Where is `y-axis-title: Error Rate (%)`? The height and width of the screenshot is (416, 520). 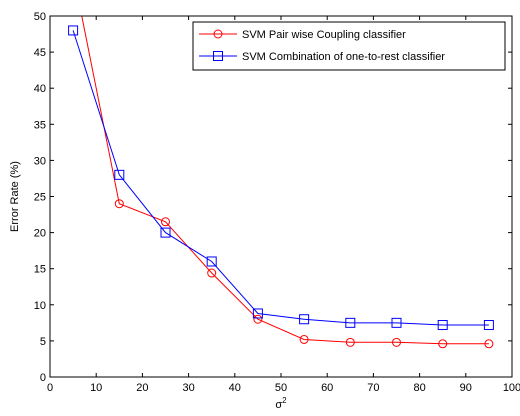
y-axis-title: Error Rate (%) is located at coordinates (15, 196).